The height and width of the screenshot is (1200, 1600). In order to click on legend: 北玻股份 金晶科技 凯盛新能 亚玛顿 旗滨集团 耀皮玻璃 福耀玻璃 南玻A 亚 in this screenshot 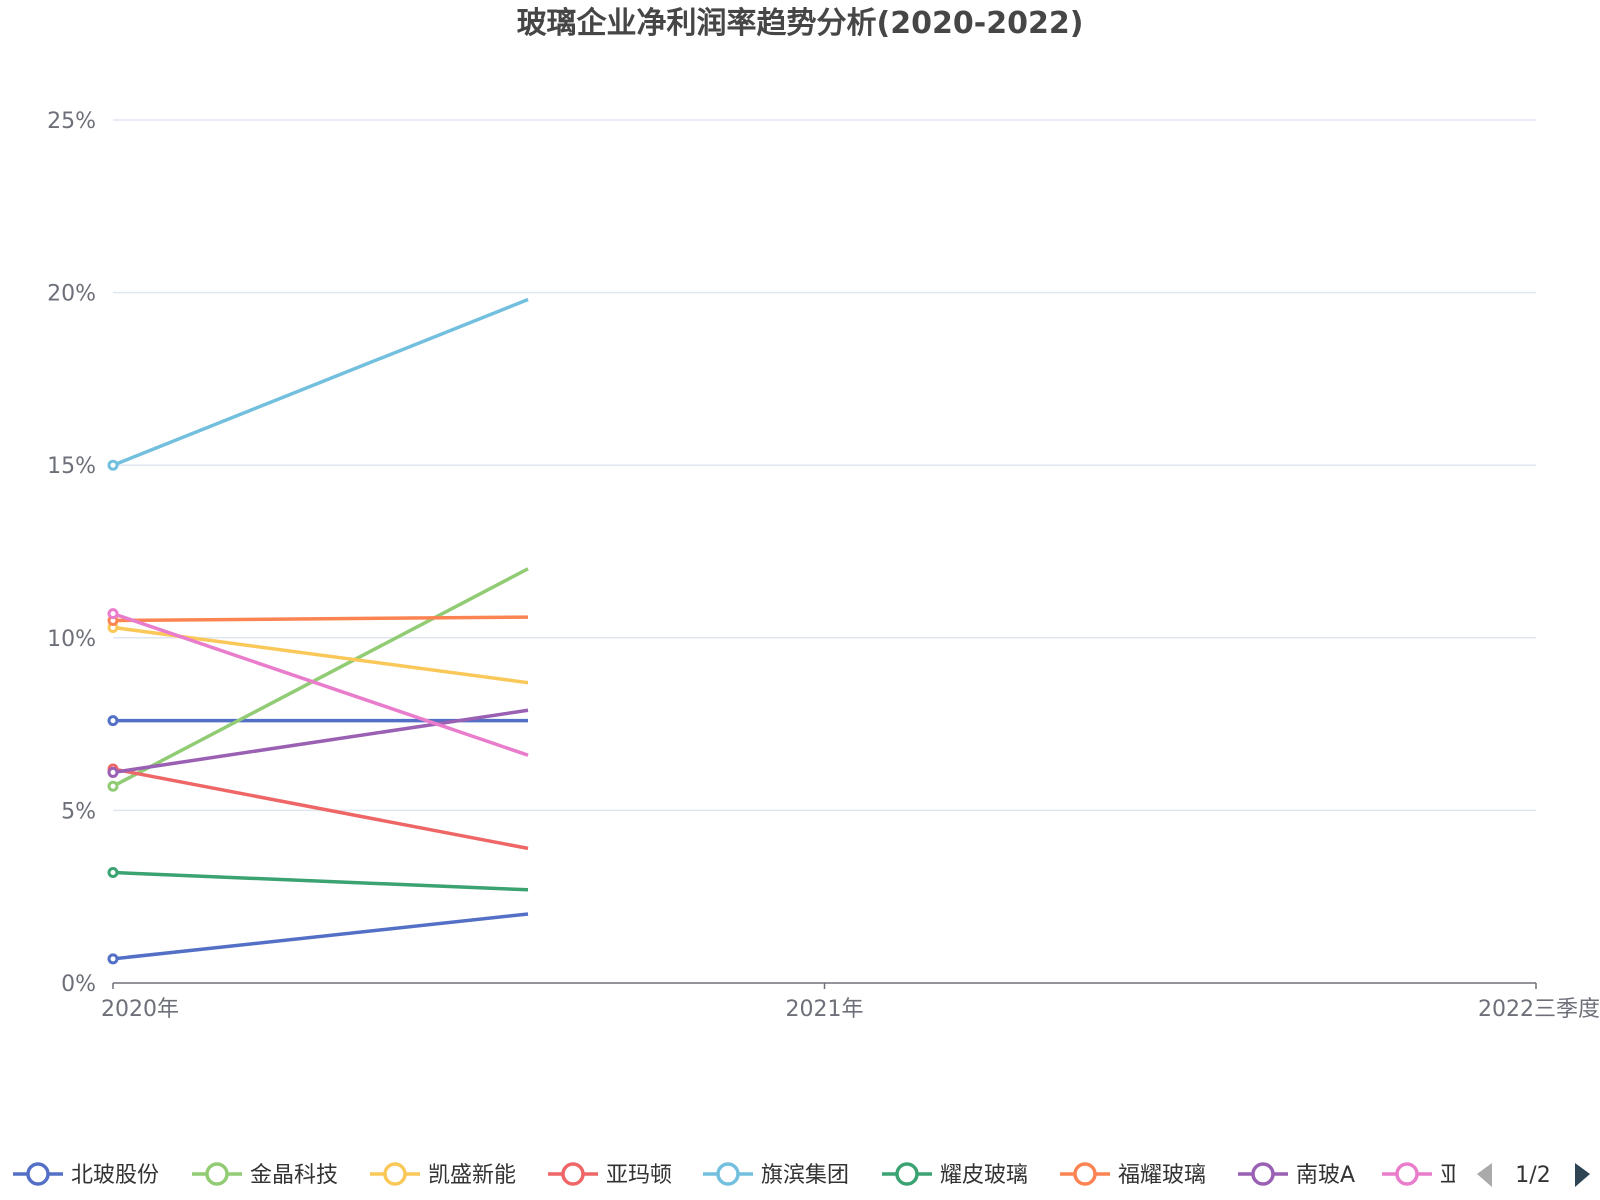, I will do `click(737, 1175)`.